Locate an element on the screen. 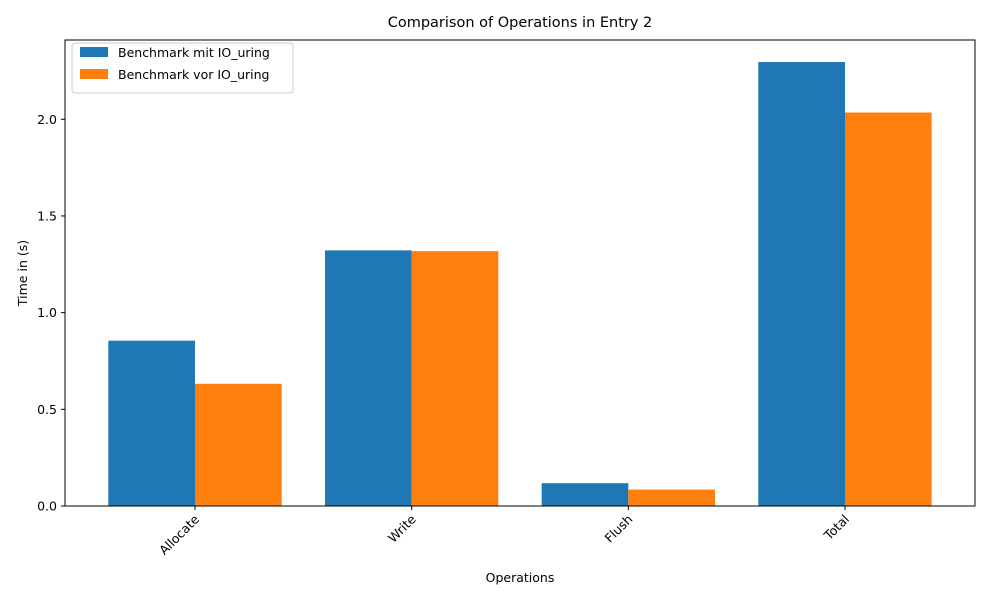 Image resolution: width=1000 pixels, height=604 pixels. x-tick-label-allocate: Allocate is located at coordinates (179, 534).